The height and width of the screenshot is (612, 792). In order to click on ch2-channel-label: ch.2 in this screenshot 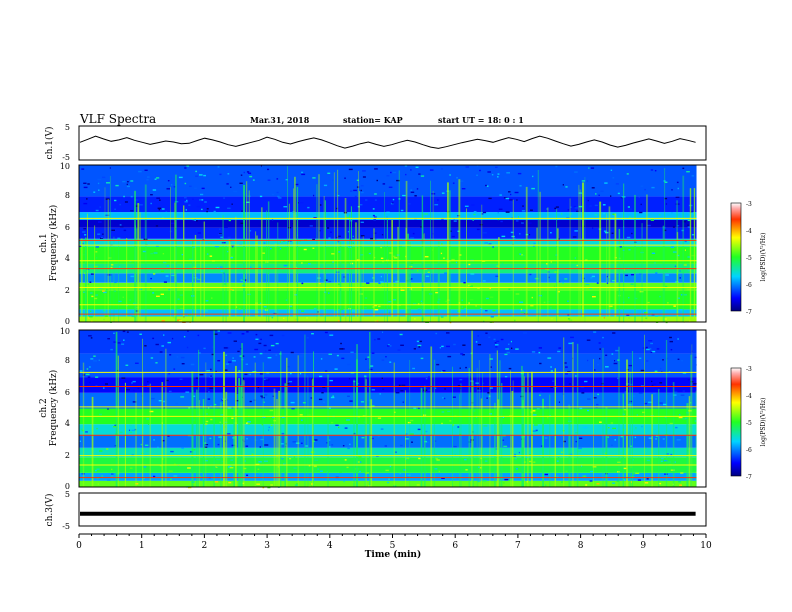, I will do `click(44, 407)`.